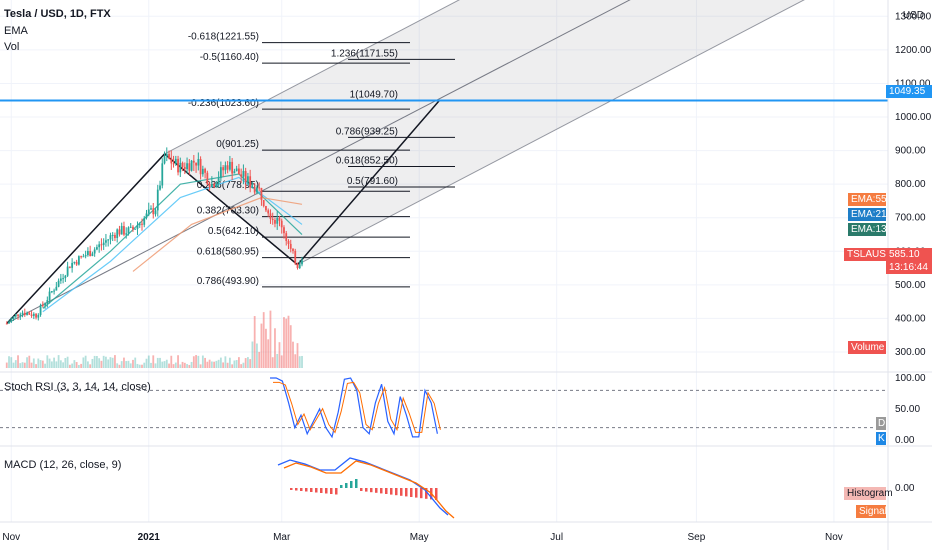 This screenshot has height=550, width=932. I want to click on legend-vol: Vol, so click(12, 47).